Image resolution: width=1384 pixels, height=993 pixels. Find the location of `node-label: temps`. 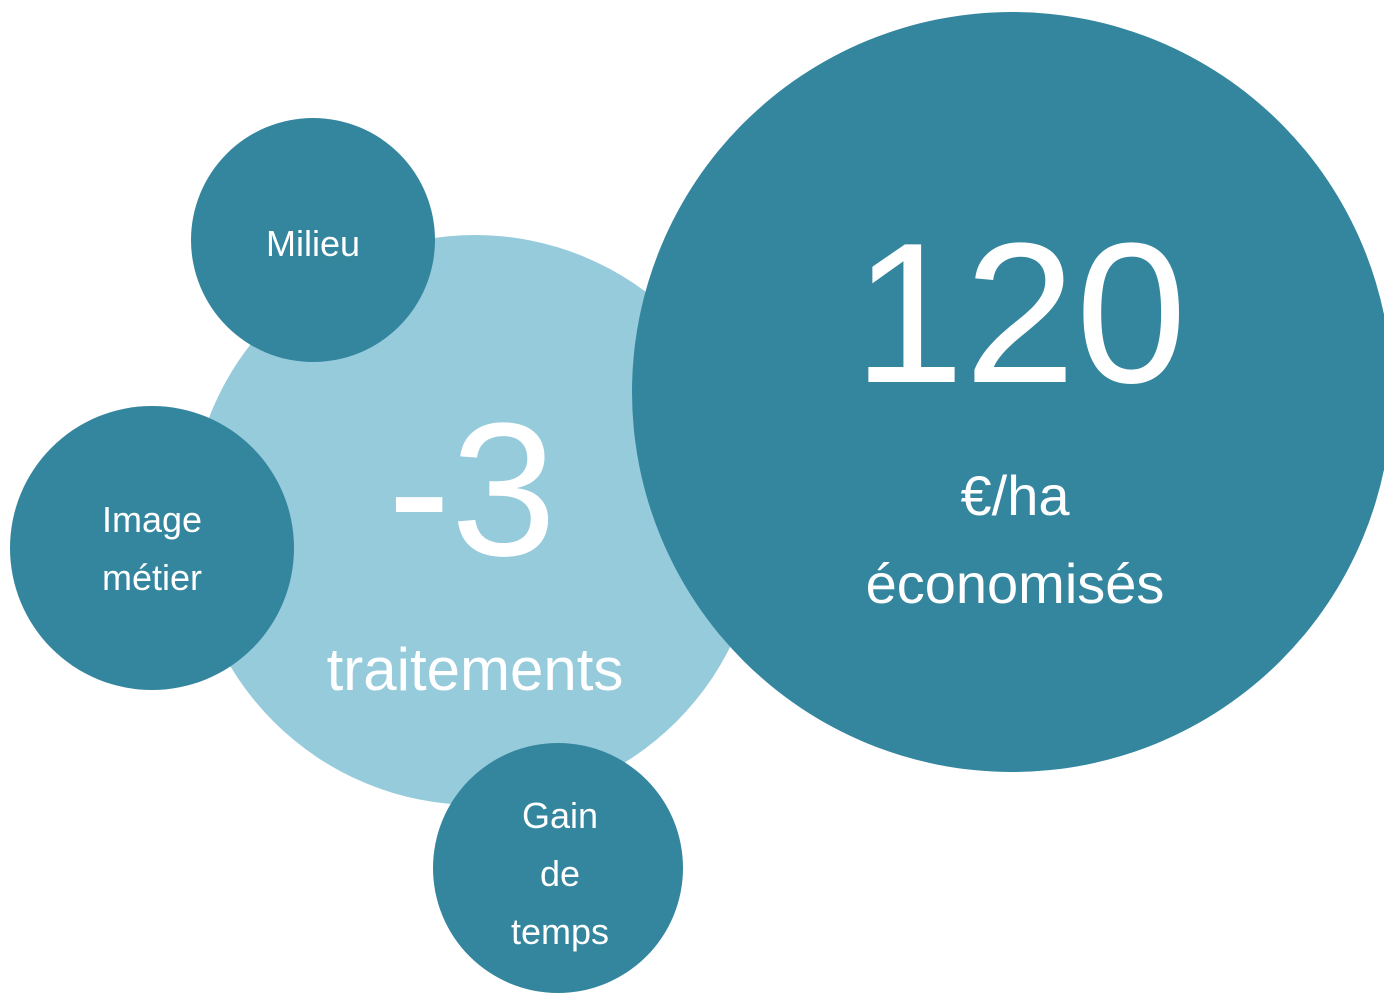

node-label: temps is located at coordinates (560, 931).